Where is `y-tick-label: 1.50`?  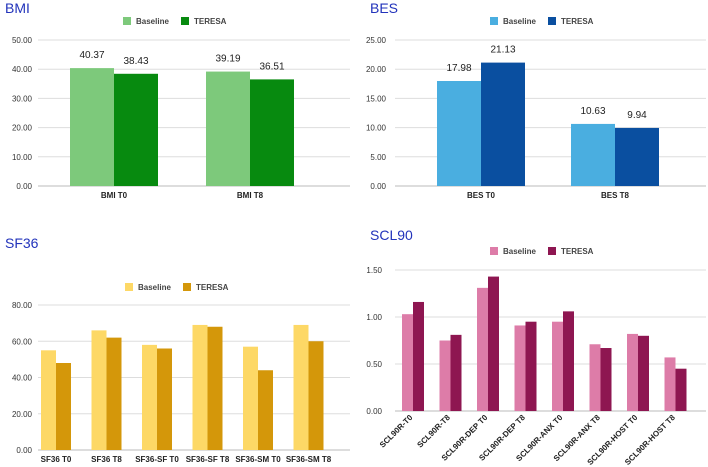 y-tick-label: 1.50 is located at coordinates (374, 270).